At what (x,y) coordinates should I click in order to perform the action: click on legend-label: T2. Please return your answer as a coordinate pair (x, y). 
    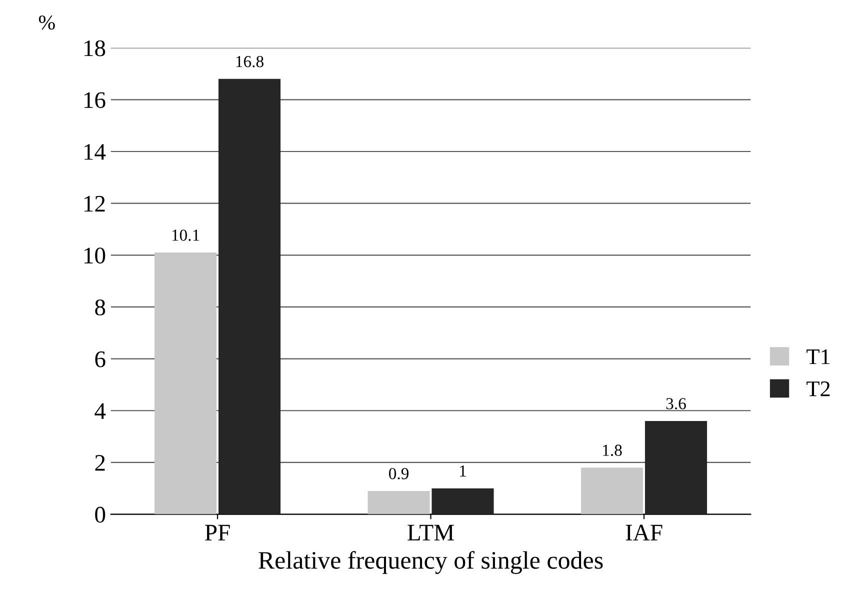
    Looking at the image, I should click on (818, 388).